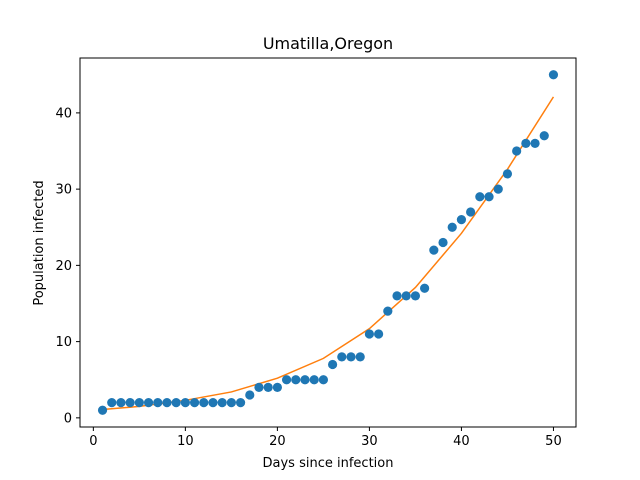  I want to click on x-tick-label: 20, so click(277, 441).